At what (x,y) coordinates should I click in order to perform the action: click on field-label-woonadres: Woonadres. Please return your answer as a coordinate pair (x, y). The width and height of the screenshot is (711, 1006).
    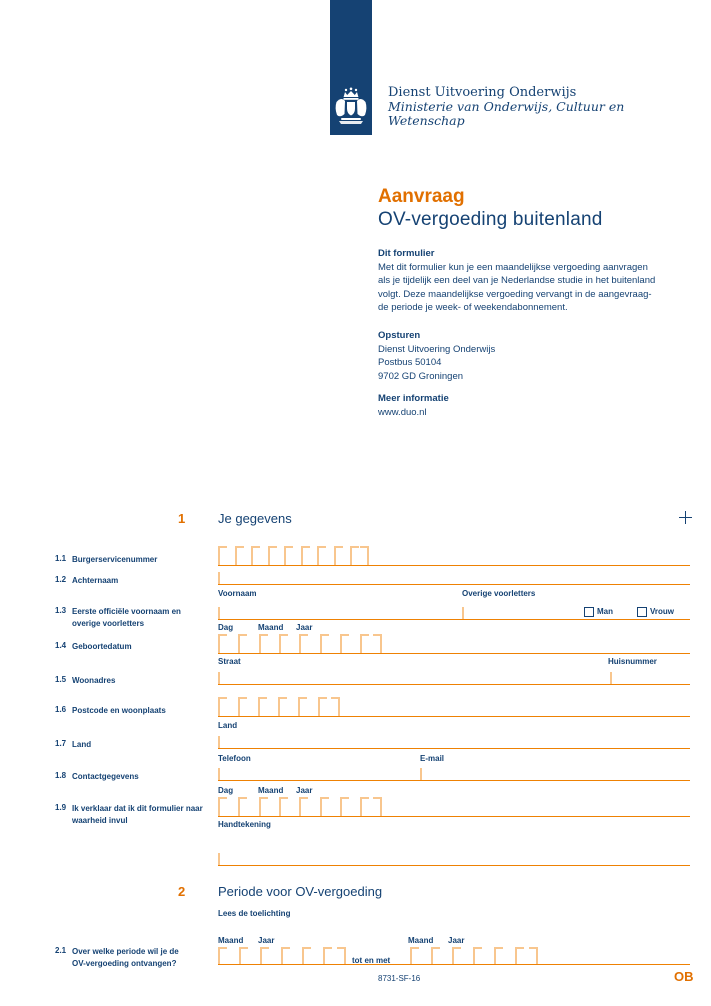
    Looking at the image, I should click on (94, 680).